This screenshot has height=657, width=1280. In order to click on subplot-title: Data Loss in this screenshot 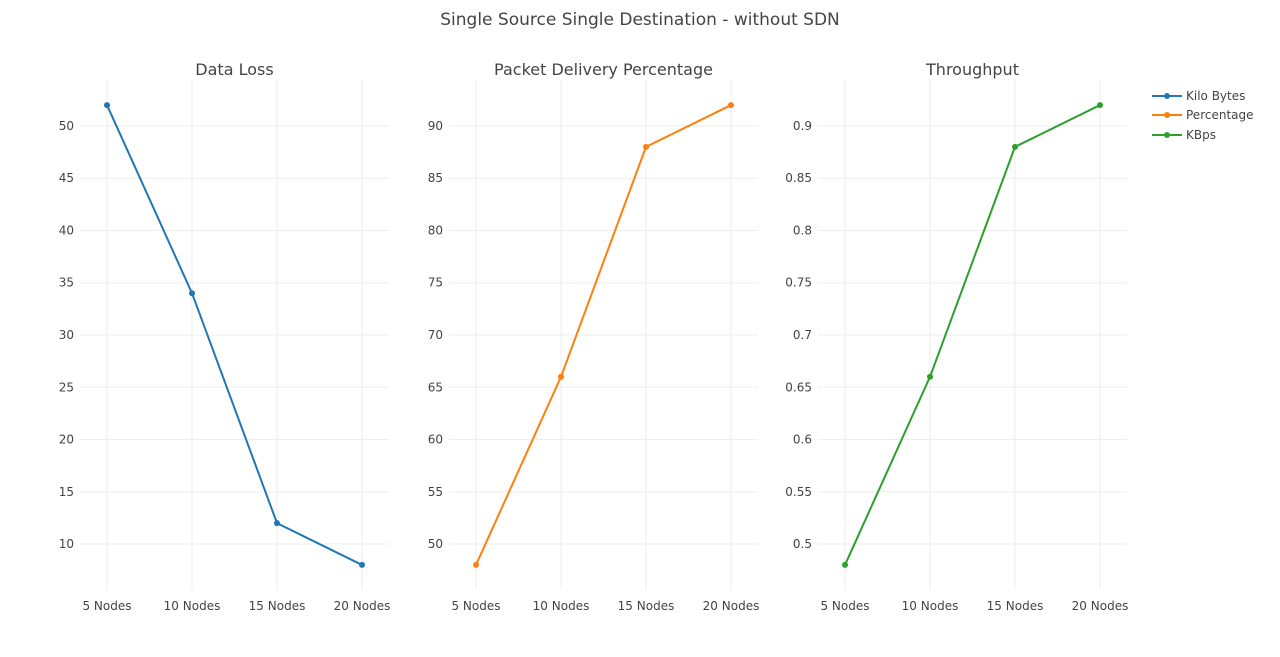, I will do `click(234, 69)`.